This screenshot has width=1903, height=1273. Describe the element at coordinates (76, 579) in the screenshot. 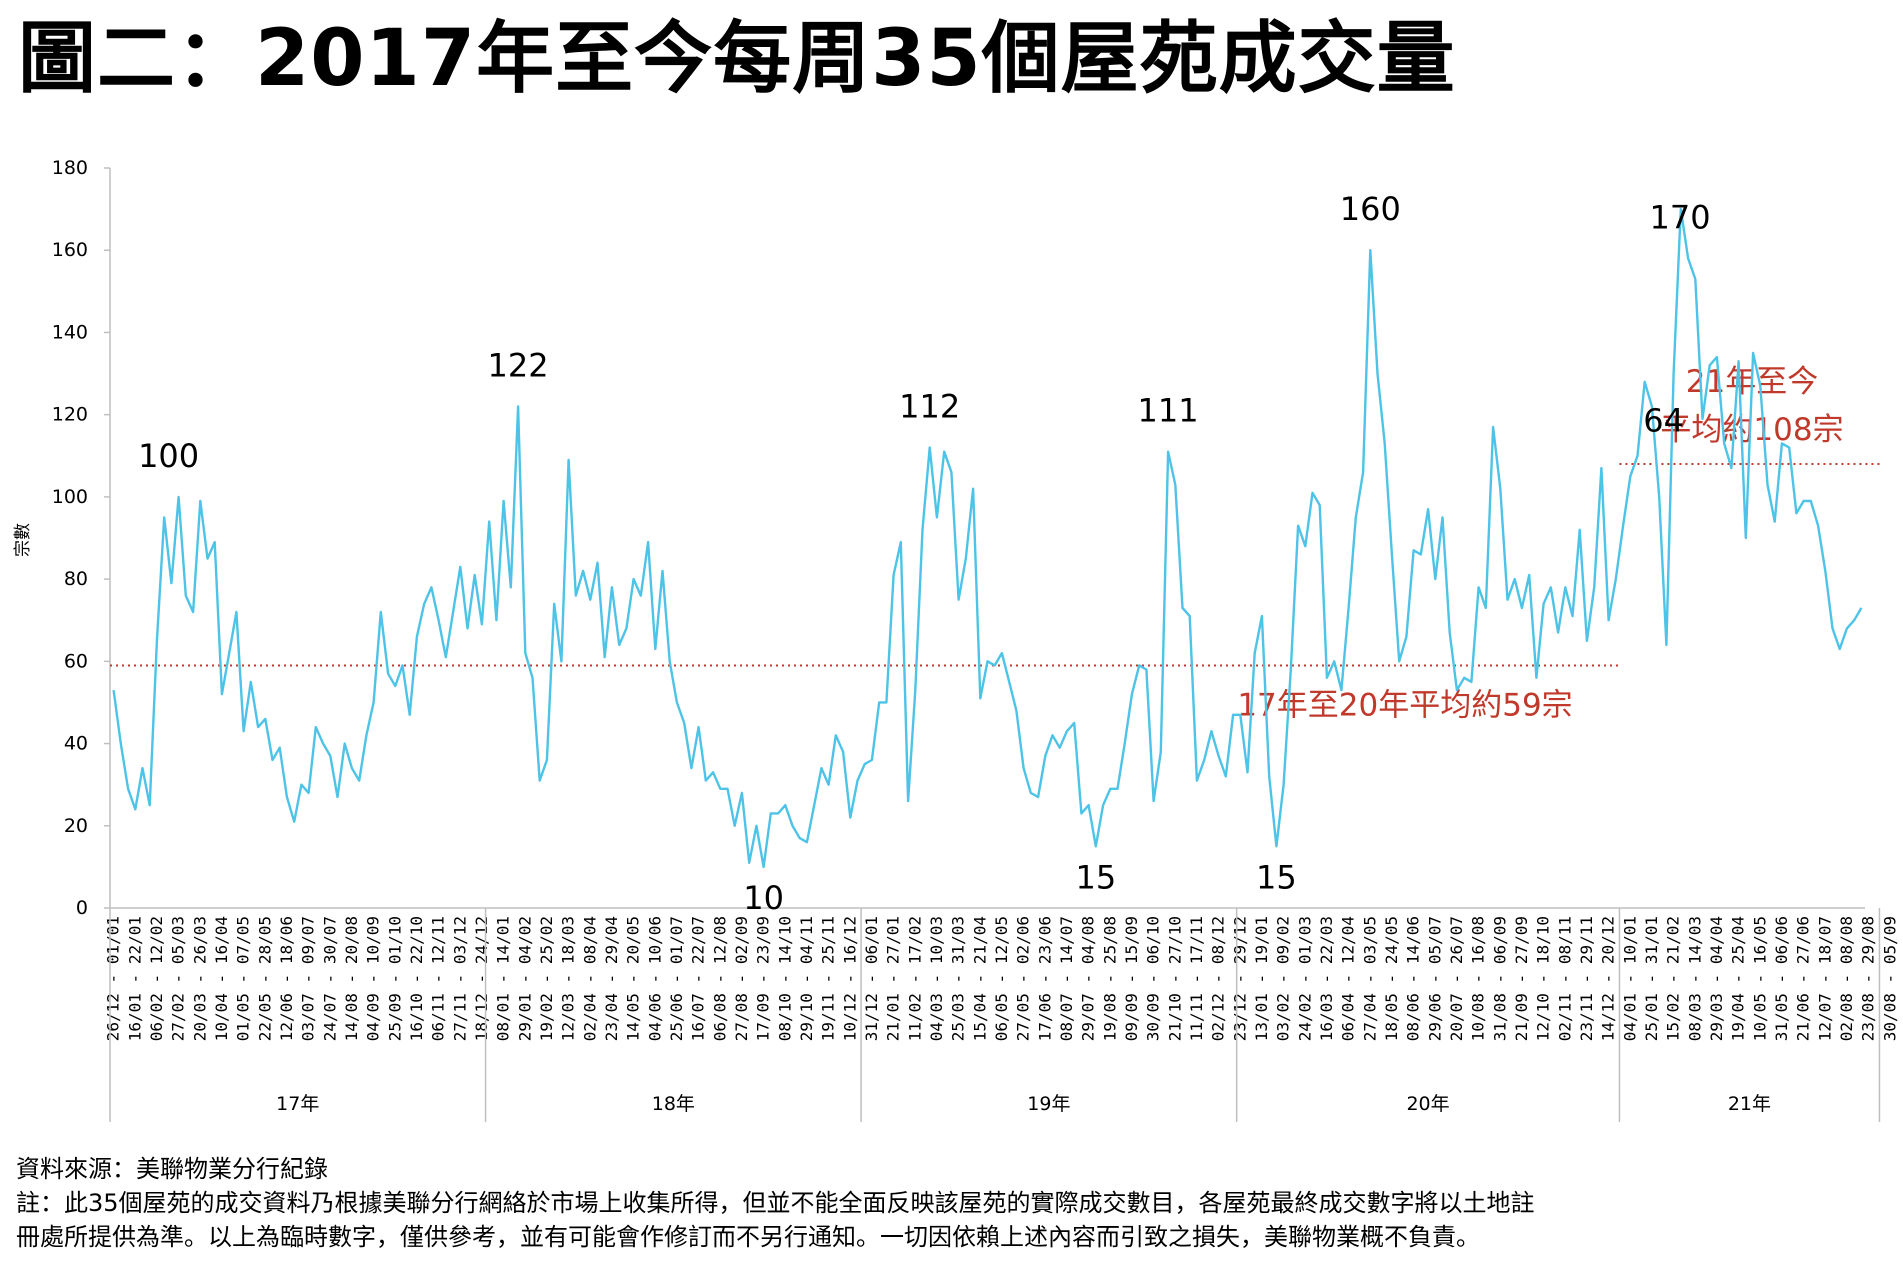

I see `y-tick-label: 80` at that location.